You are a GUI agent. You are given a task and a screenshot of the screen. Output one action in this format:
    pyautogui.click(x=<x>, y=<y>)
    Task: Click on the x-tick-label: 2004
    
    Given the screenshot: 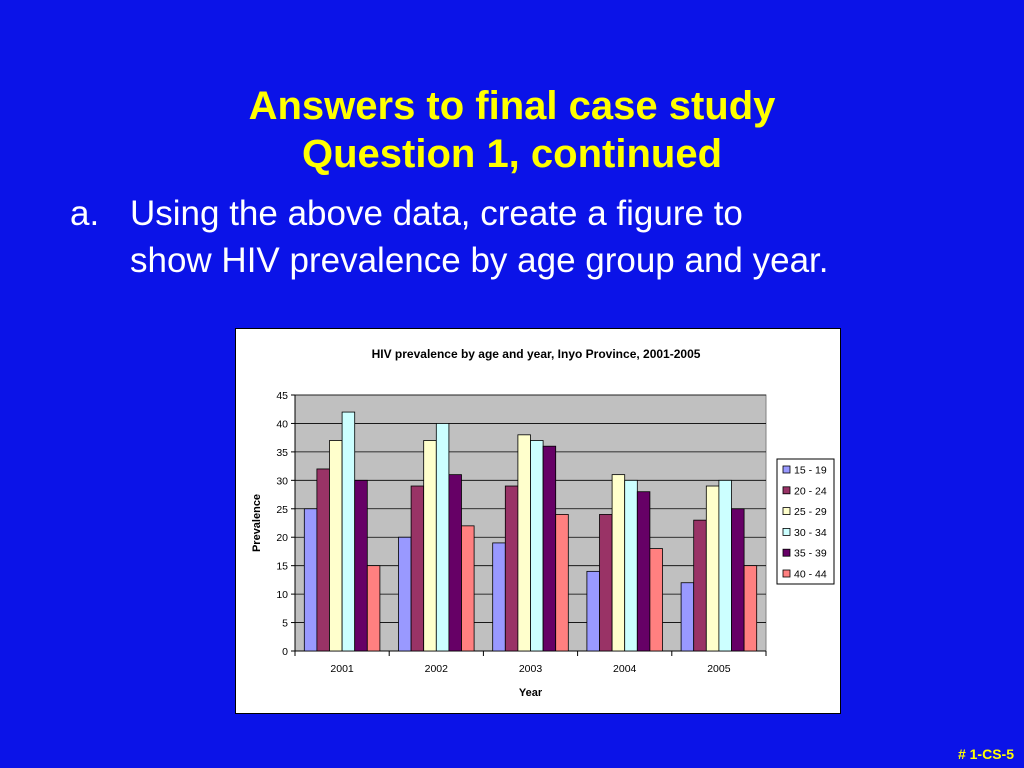 What is the action you would take?
    pyautogui.click(x=625, y=669)
    